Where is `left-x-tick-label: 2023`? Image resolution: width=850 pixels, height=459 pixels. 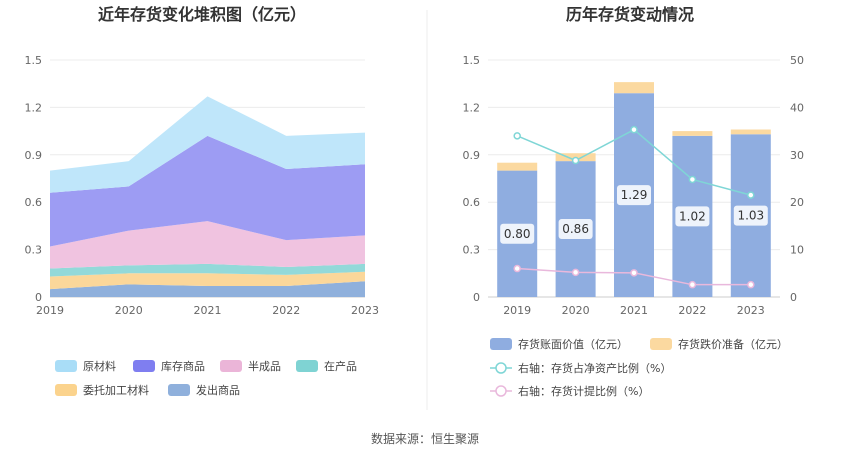 left-x-tick-label: 2023 is located at coordinates (365, 310).